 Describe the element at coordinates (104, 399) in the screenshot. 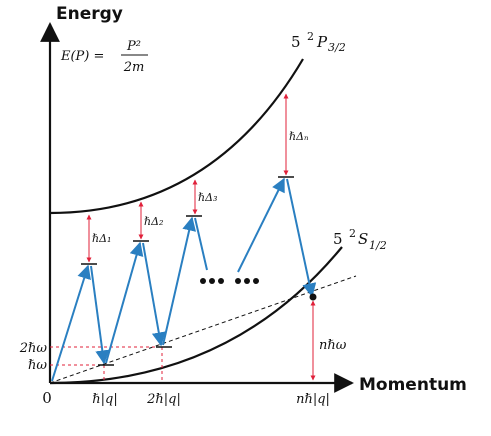

I see `hbar-q-label: ℏ|q|` at that location.